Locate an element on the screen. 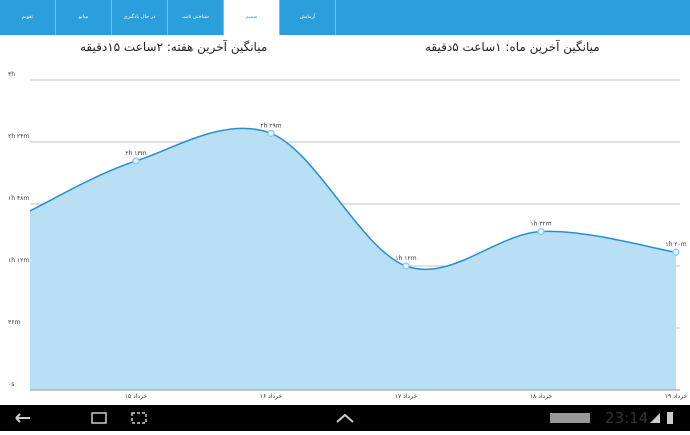  y-tick-label: ۰s is located at coordinates (11, 384).